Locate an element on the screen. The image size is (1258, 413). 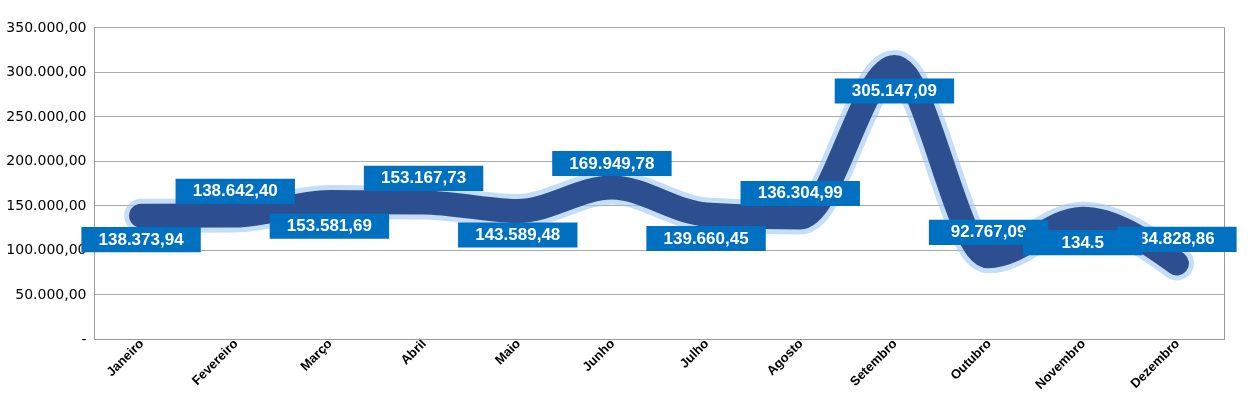
data-label: 138.373,94 is located at coordinates (141, 239).